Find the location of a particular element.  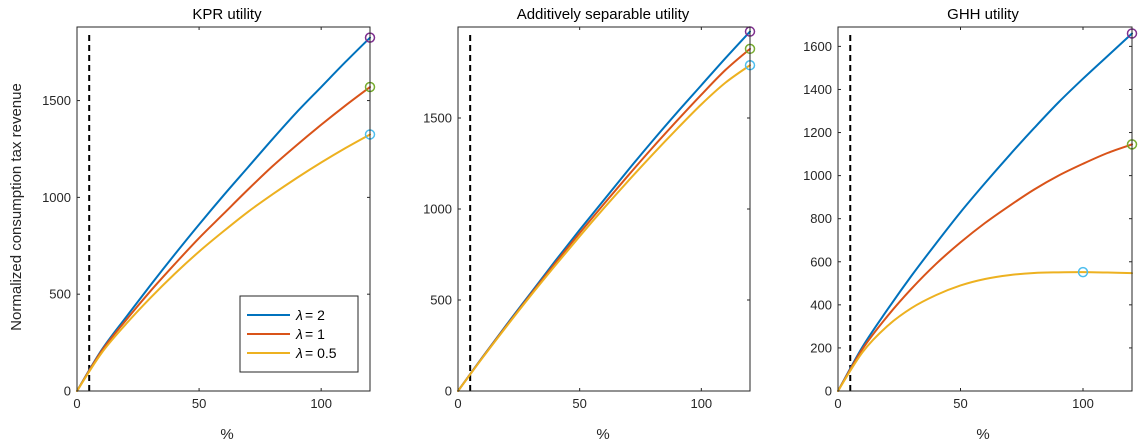

panel-title: Additively separable utility is located at coordinates (603, 14).